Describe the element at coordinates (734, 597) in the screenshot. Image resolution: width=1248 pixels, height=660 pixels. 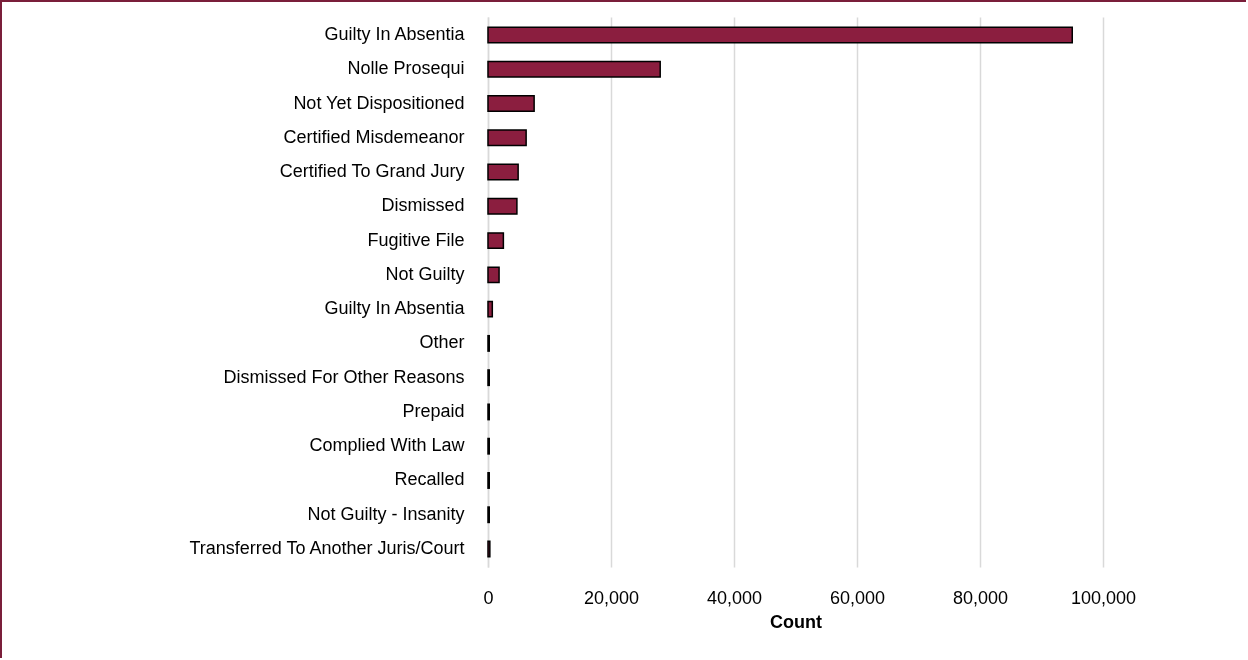
I see `x-tick-label: 40,000` at that location.